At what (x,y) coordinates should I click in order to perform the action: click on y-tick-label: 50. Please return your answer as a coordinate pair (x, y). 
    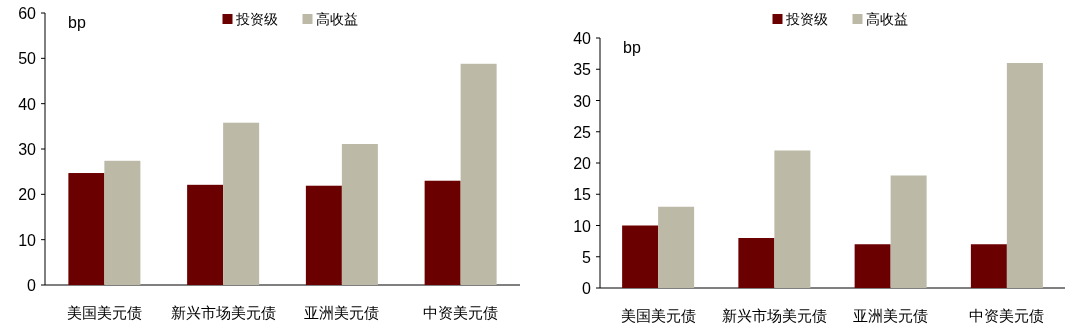
    Looking at the image, I should click on (27, 59).